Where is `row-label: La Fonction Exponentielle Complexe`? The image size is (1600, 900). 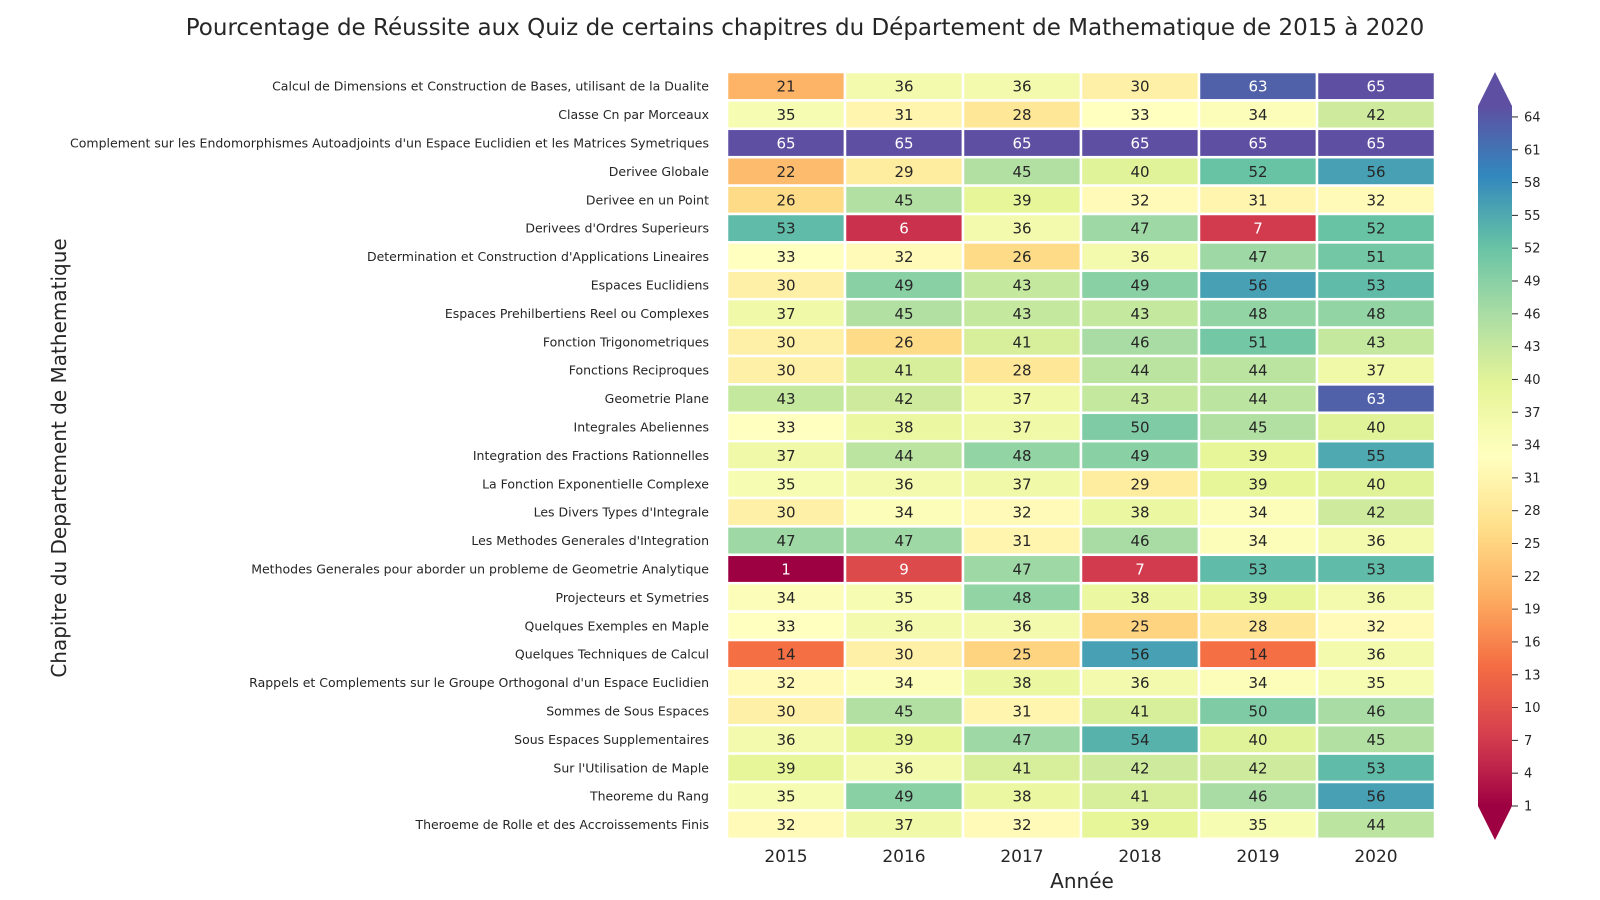
row-label: La Fonction Exponentielle Complexe is located at coordinates (595, 483).